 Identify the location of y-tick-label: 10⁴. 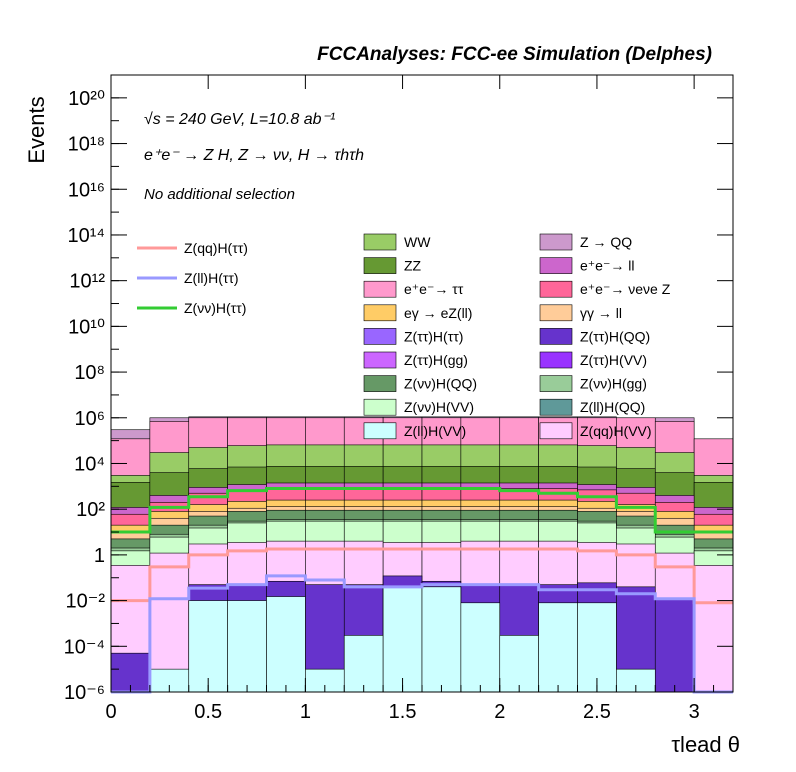
(89, 464).